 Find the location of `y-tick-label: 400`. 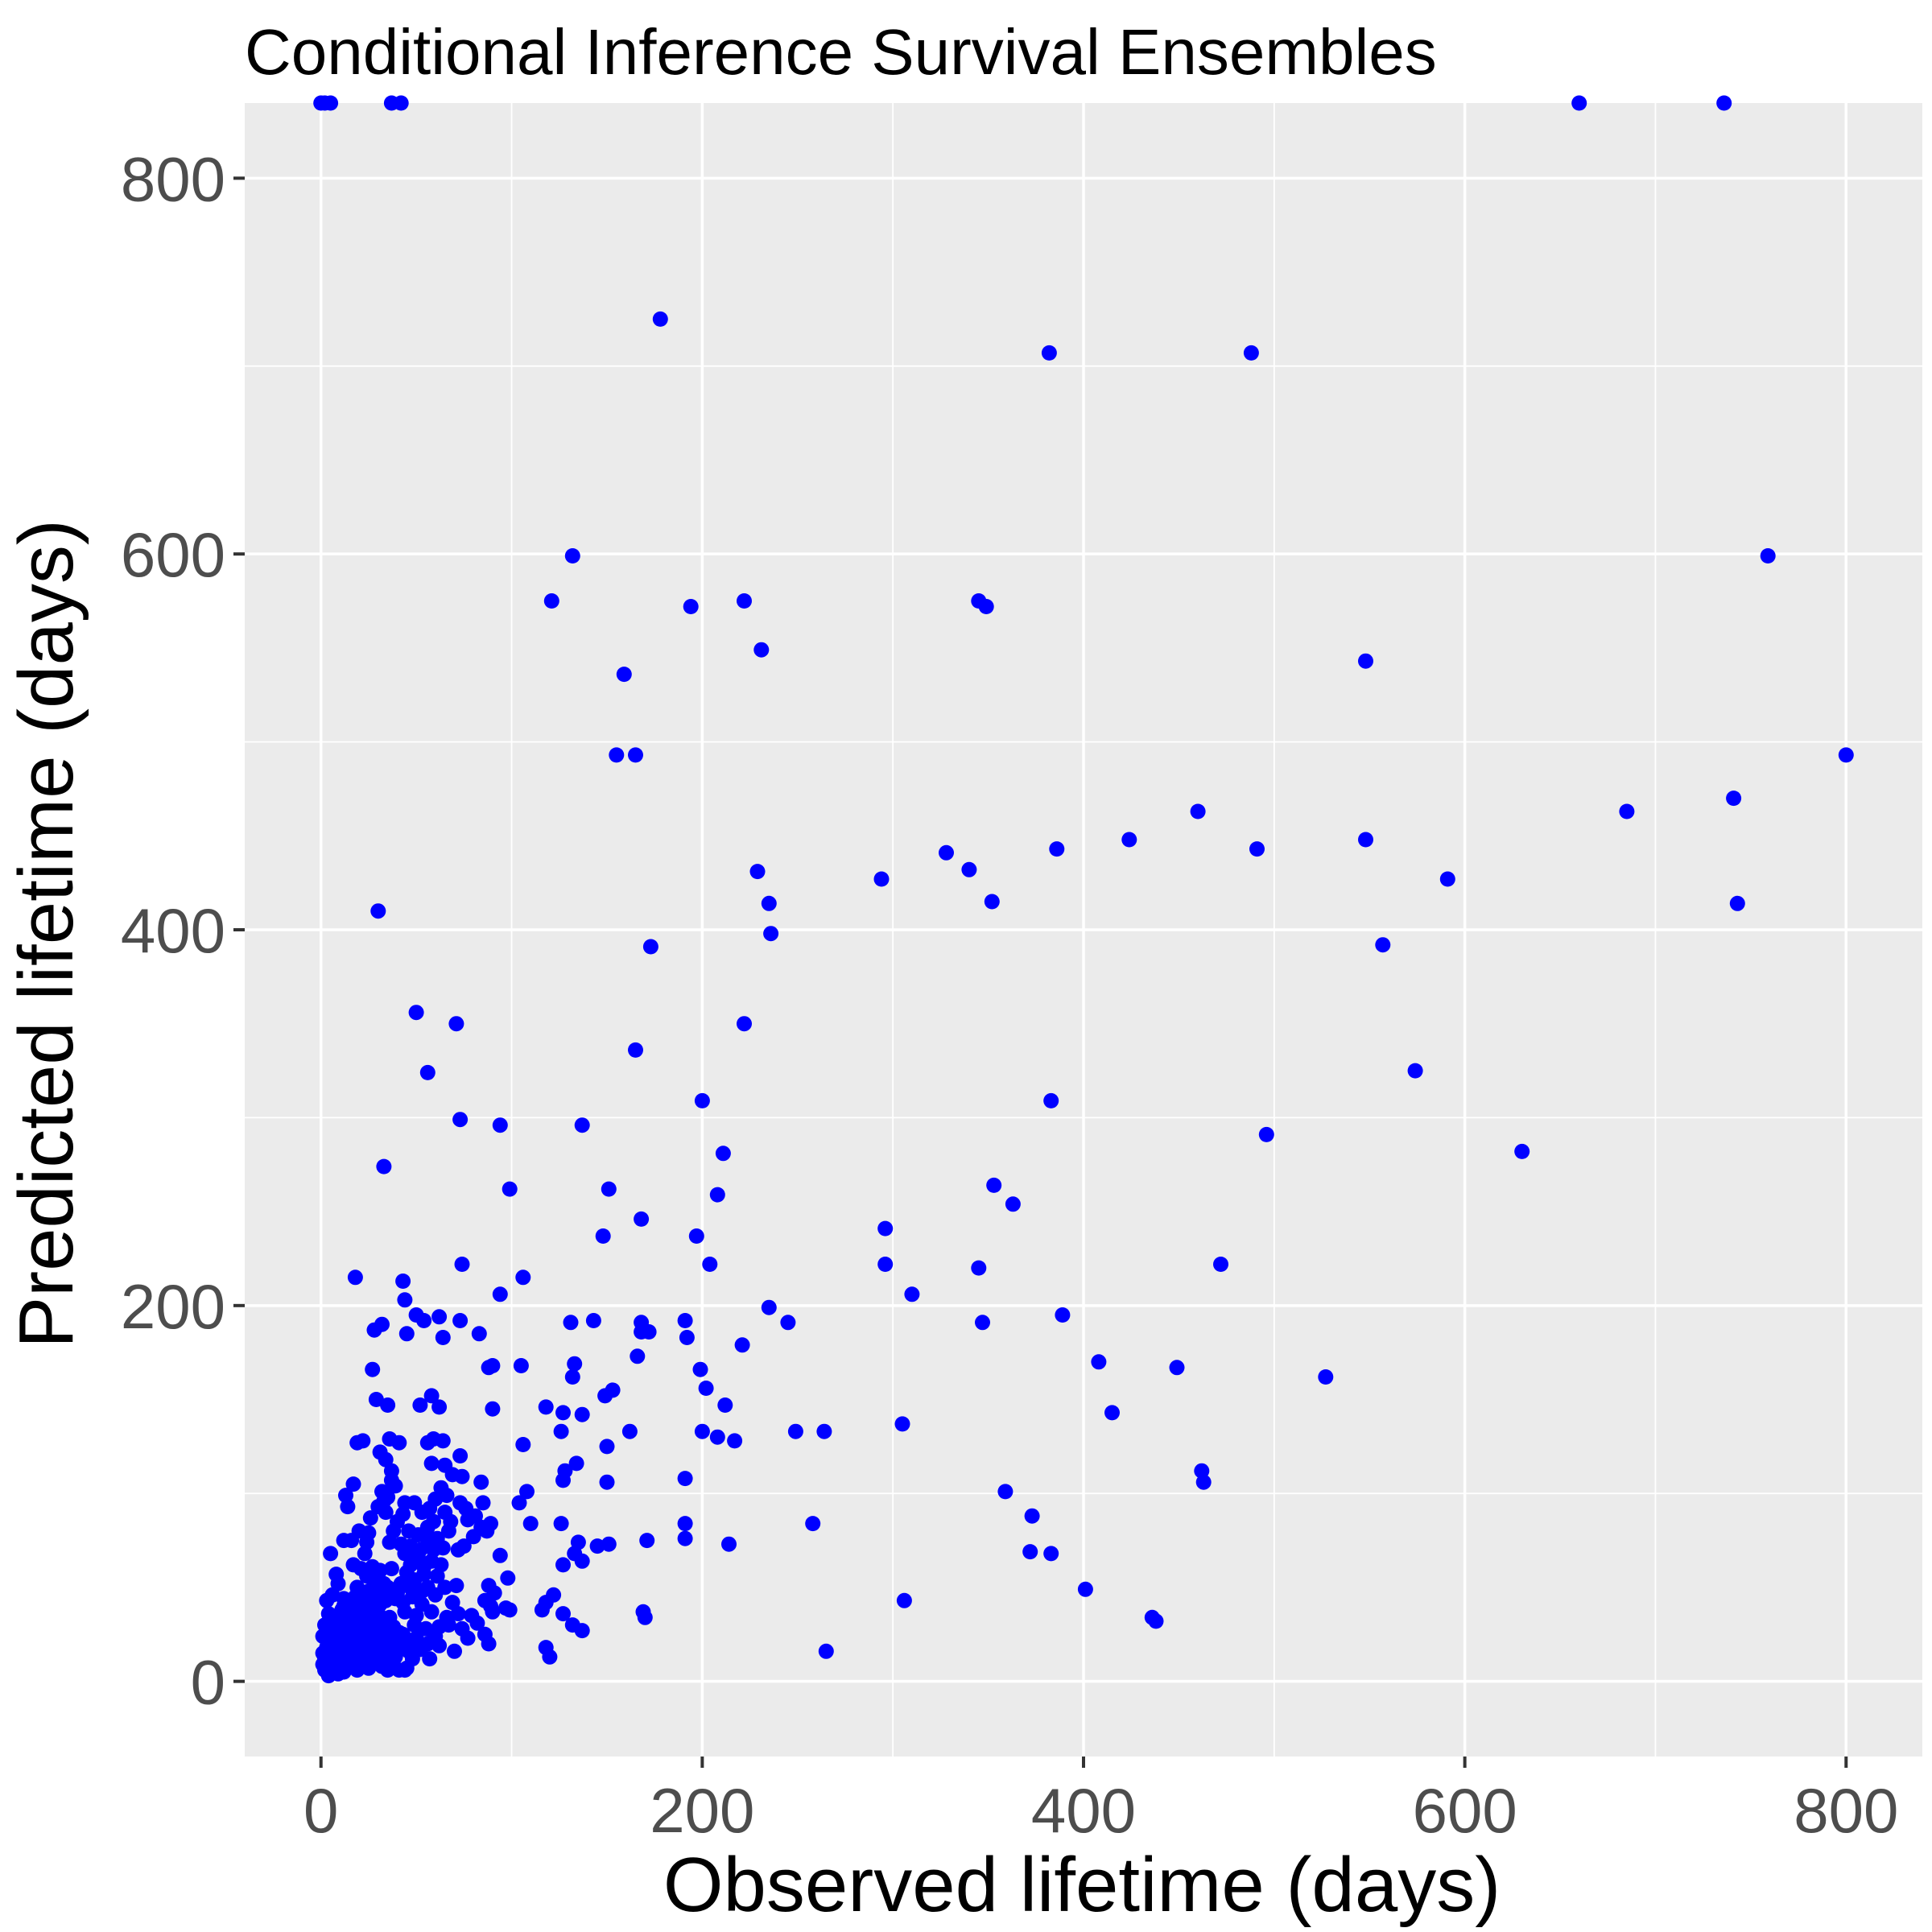

y-tick-label: 400 is located at coordinates (173, 930).